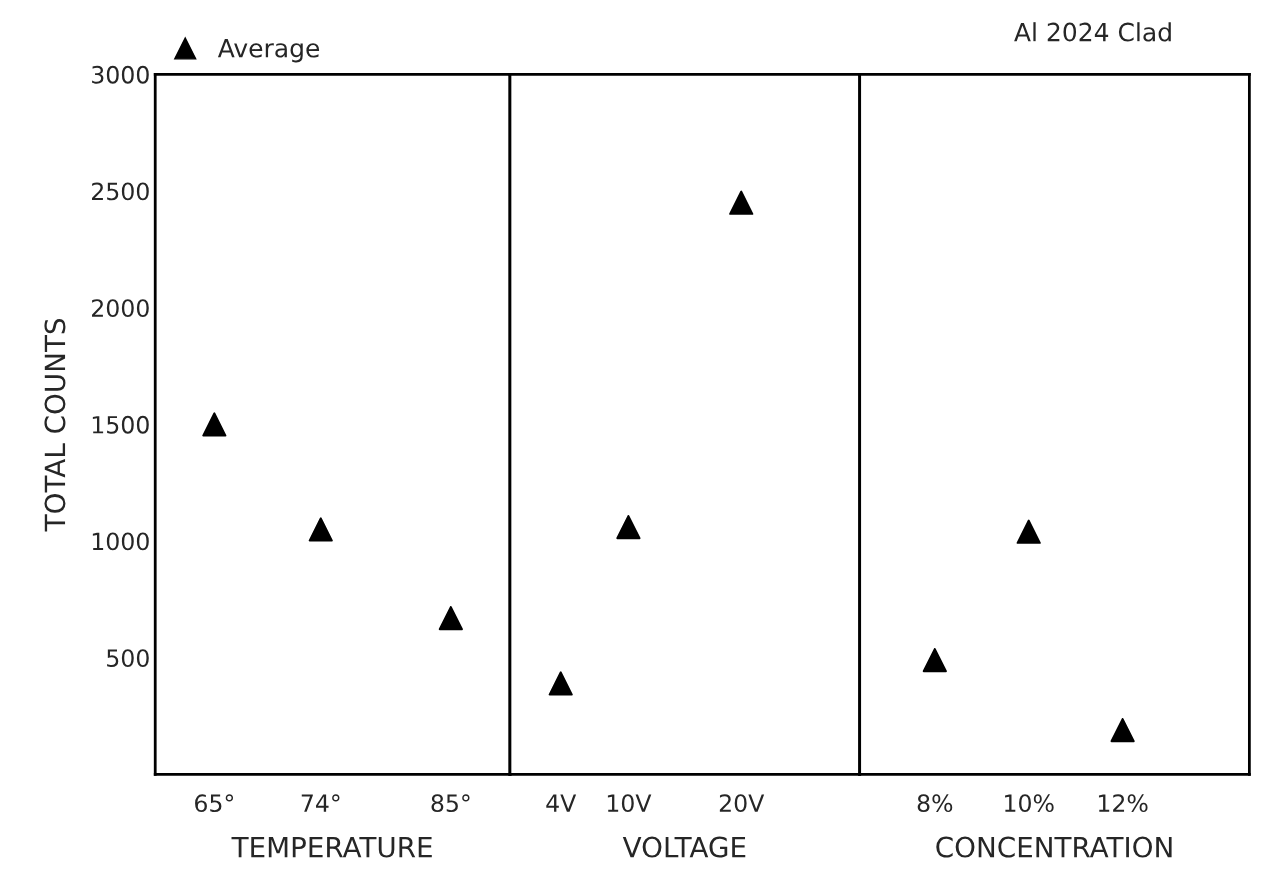 This screenshot has height=875, width=1262. What do you see at coordinates (214, 803) in the screenshot?
I see `x-tick-label: 65°` at bounding box center [214, 803].